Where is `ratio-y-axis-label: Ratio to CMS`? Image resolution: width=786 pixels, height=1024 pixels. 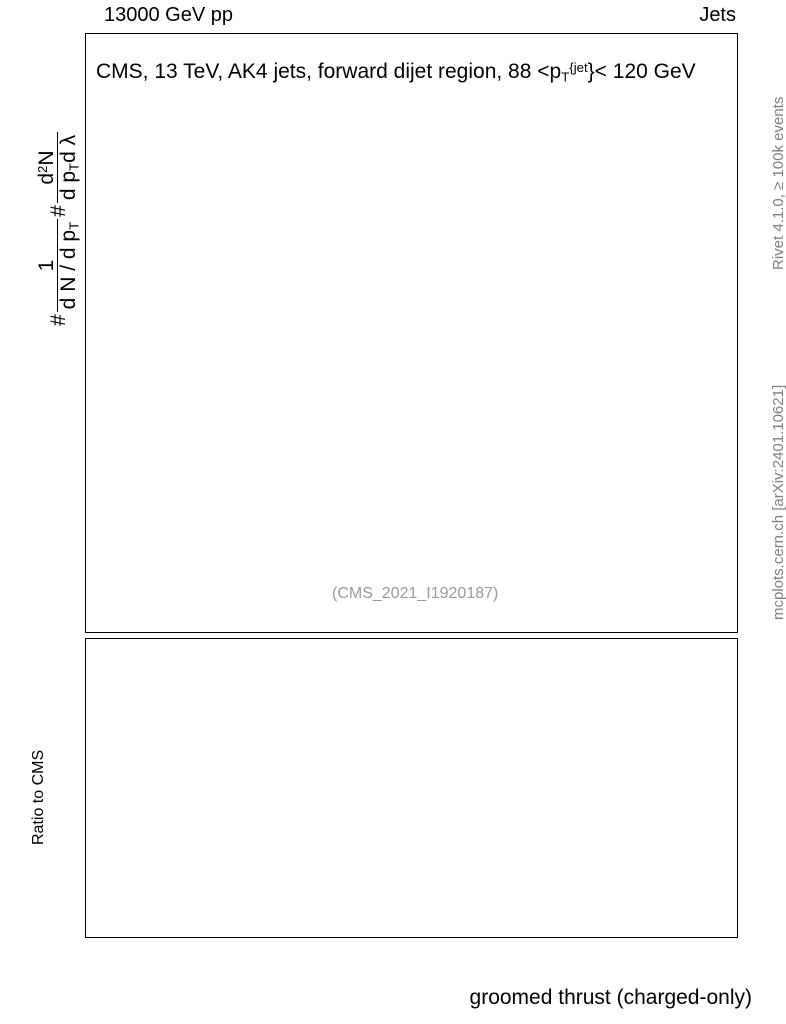
ratio-y-axis-label: Ratio to CMS is located at coordinates (38, 797).